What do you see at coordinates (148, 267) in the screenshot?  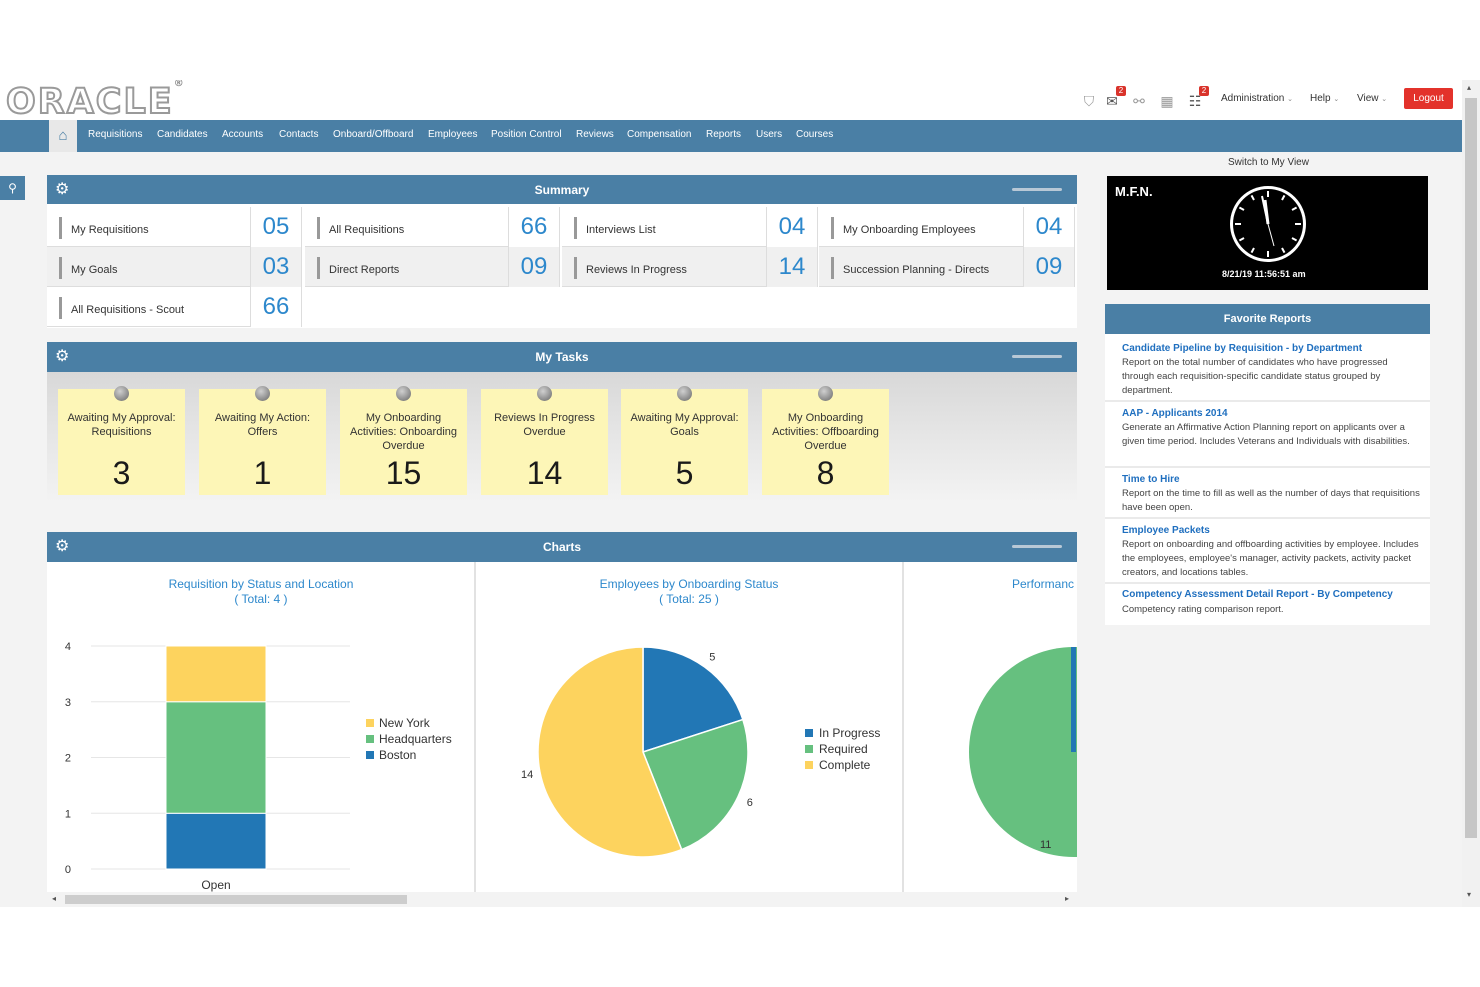 I see `summary-item: My Goals` at bounding box center [148, 267].